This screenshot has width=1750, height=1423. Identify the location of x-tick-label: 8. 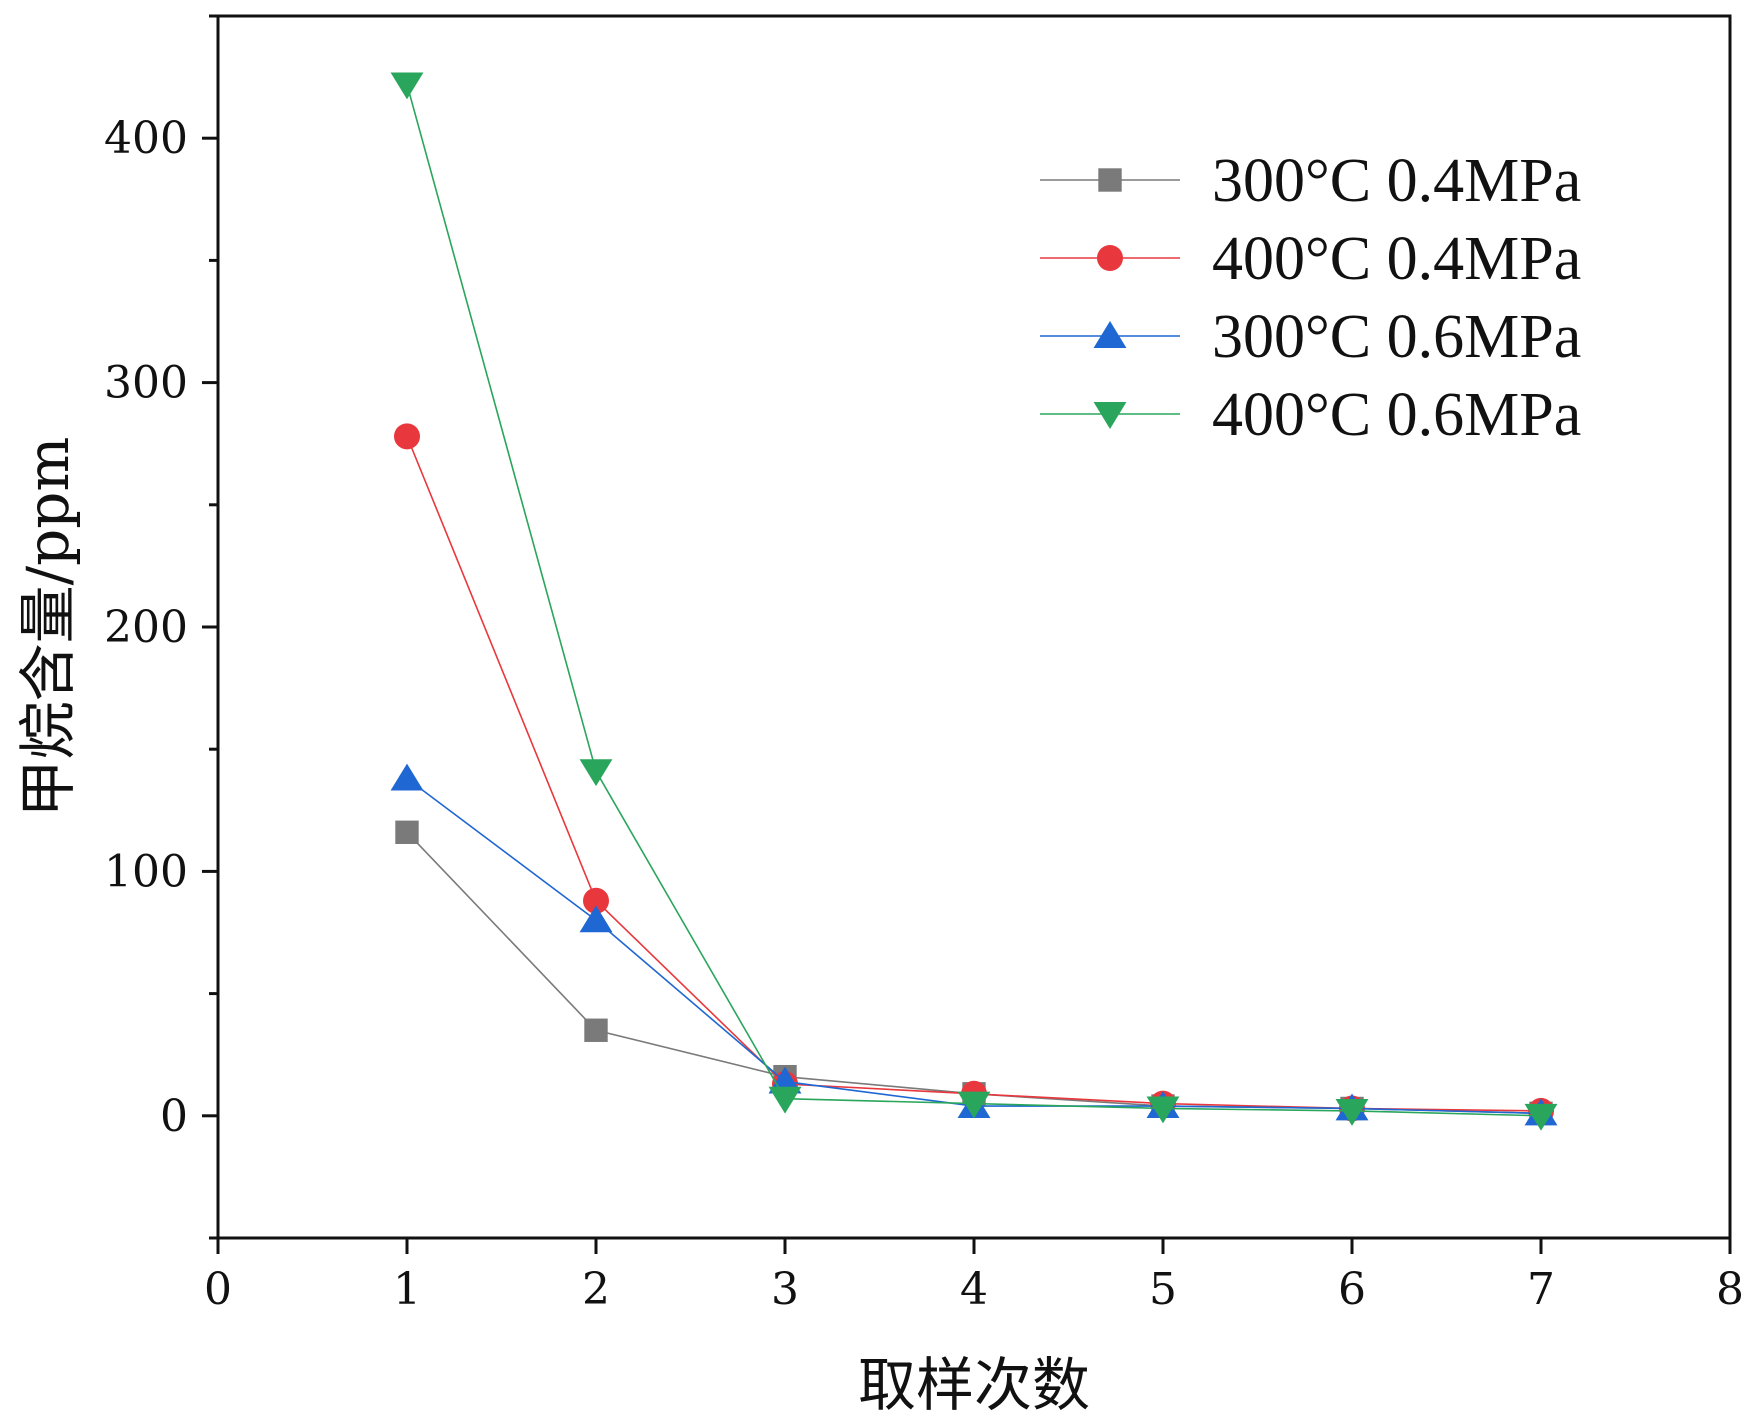
(1730, 1289).